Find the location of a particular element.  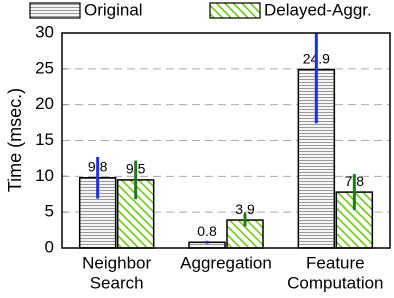

y-tick-label: 20 is located at coordinates (44, 103).